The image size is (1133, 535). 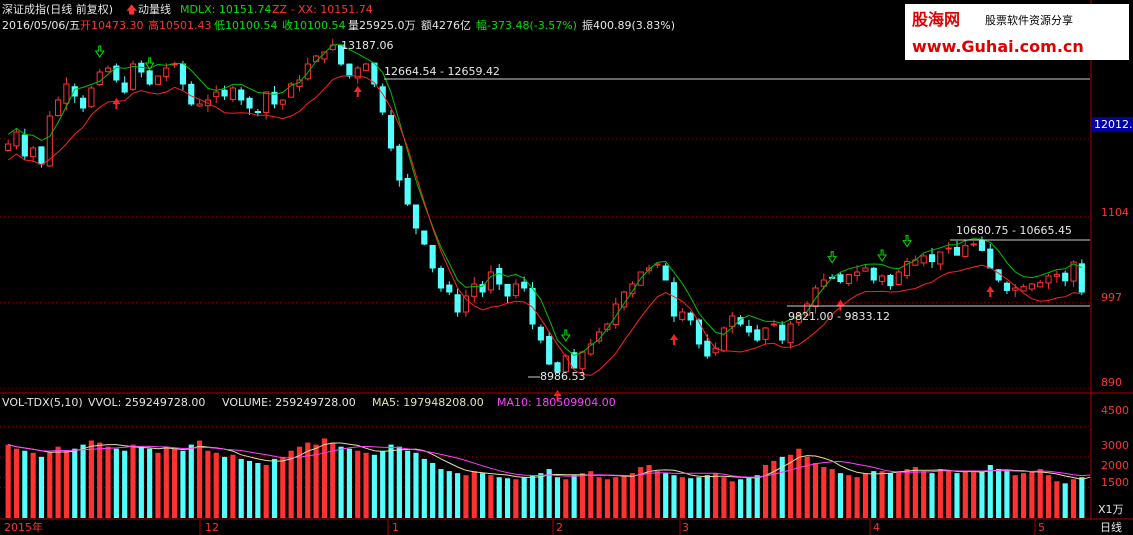 What do you see at coordinates (839, 316) in the screenshot?
I see `range-mid-label: 9821.00 - 9833.12` at bounding box center [839, 316].